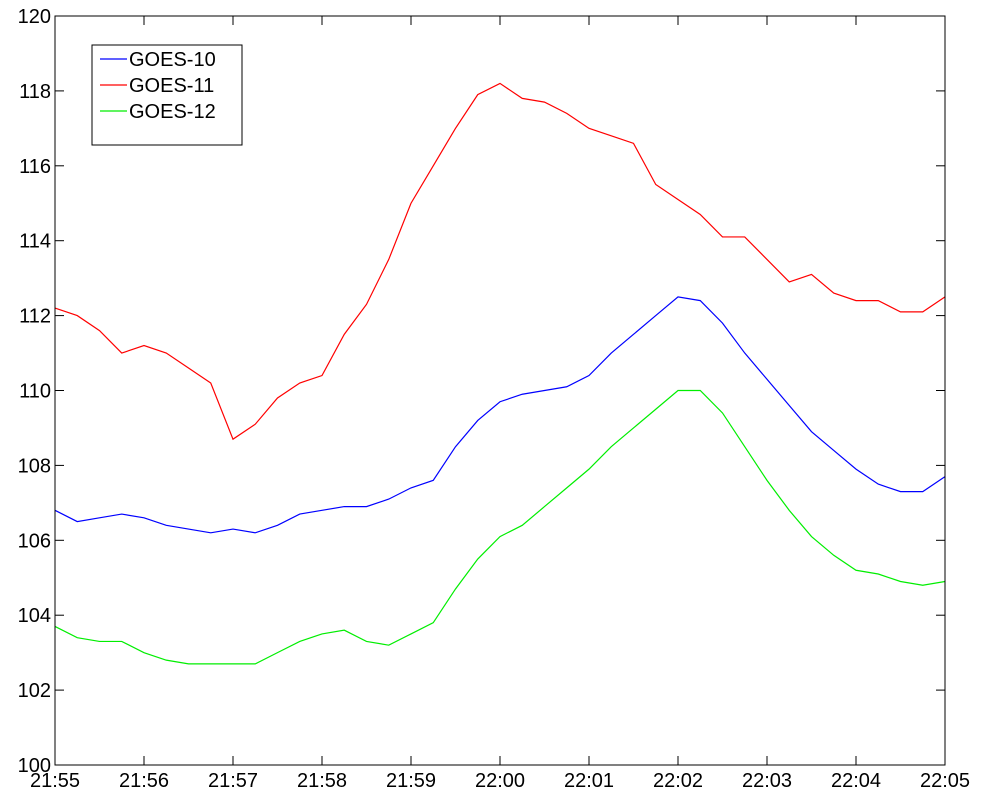 Image resolution: width=982 pixels, height=804 pixels. I want to click on x-tick-label: 22:05, so click(945, 781).